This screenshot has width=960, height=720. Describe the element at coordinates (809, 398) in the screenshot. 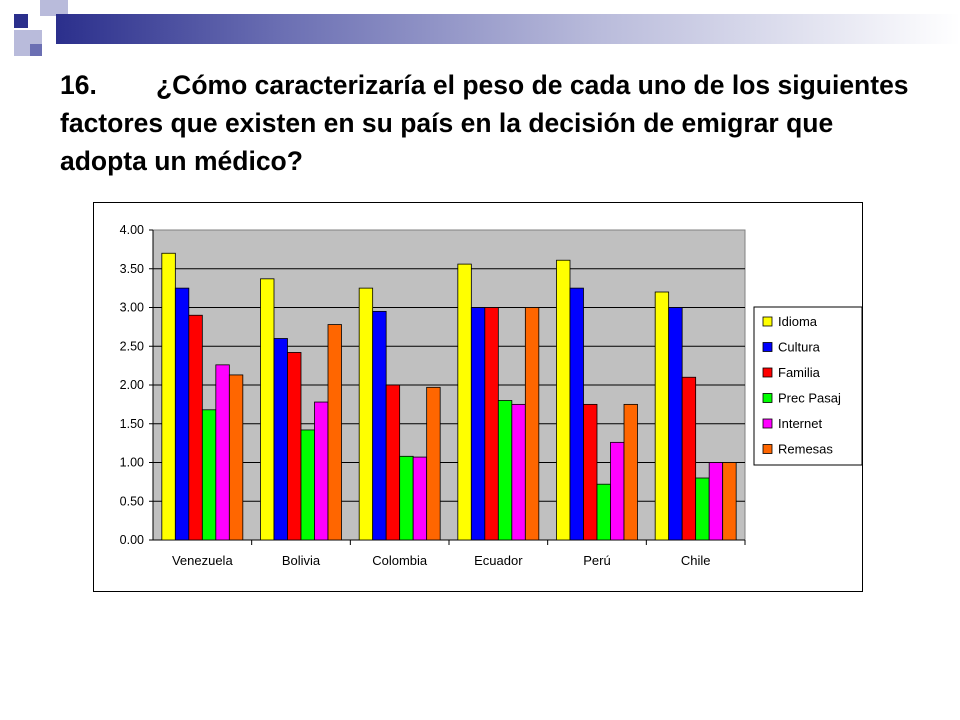

I see `legend-label: Prec Pasaj` at that location.